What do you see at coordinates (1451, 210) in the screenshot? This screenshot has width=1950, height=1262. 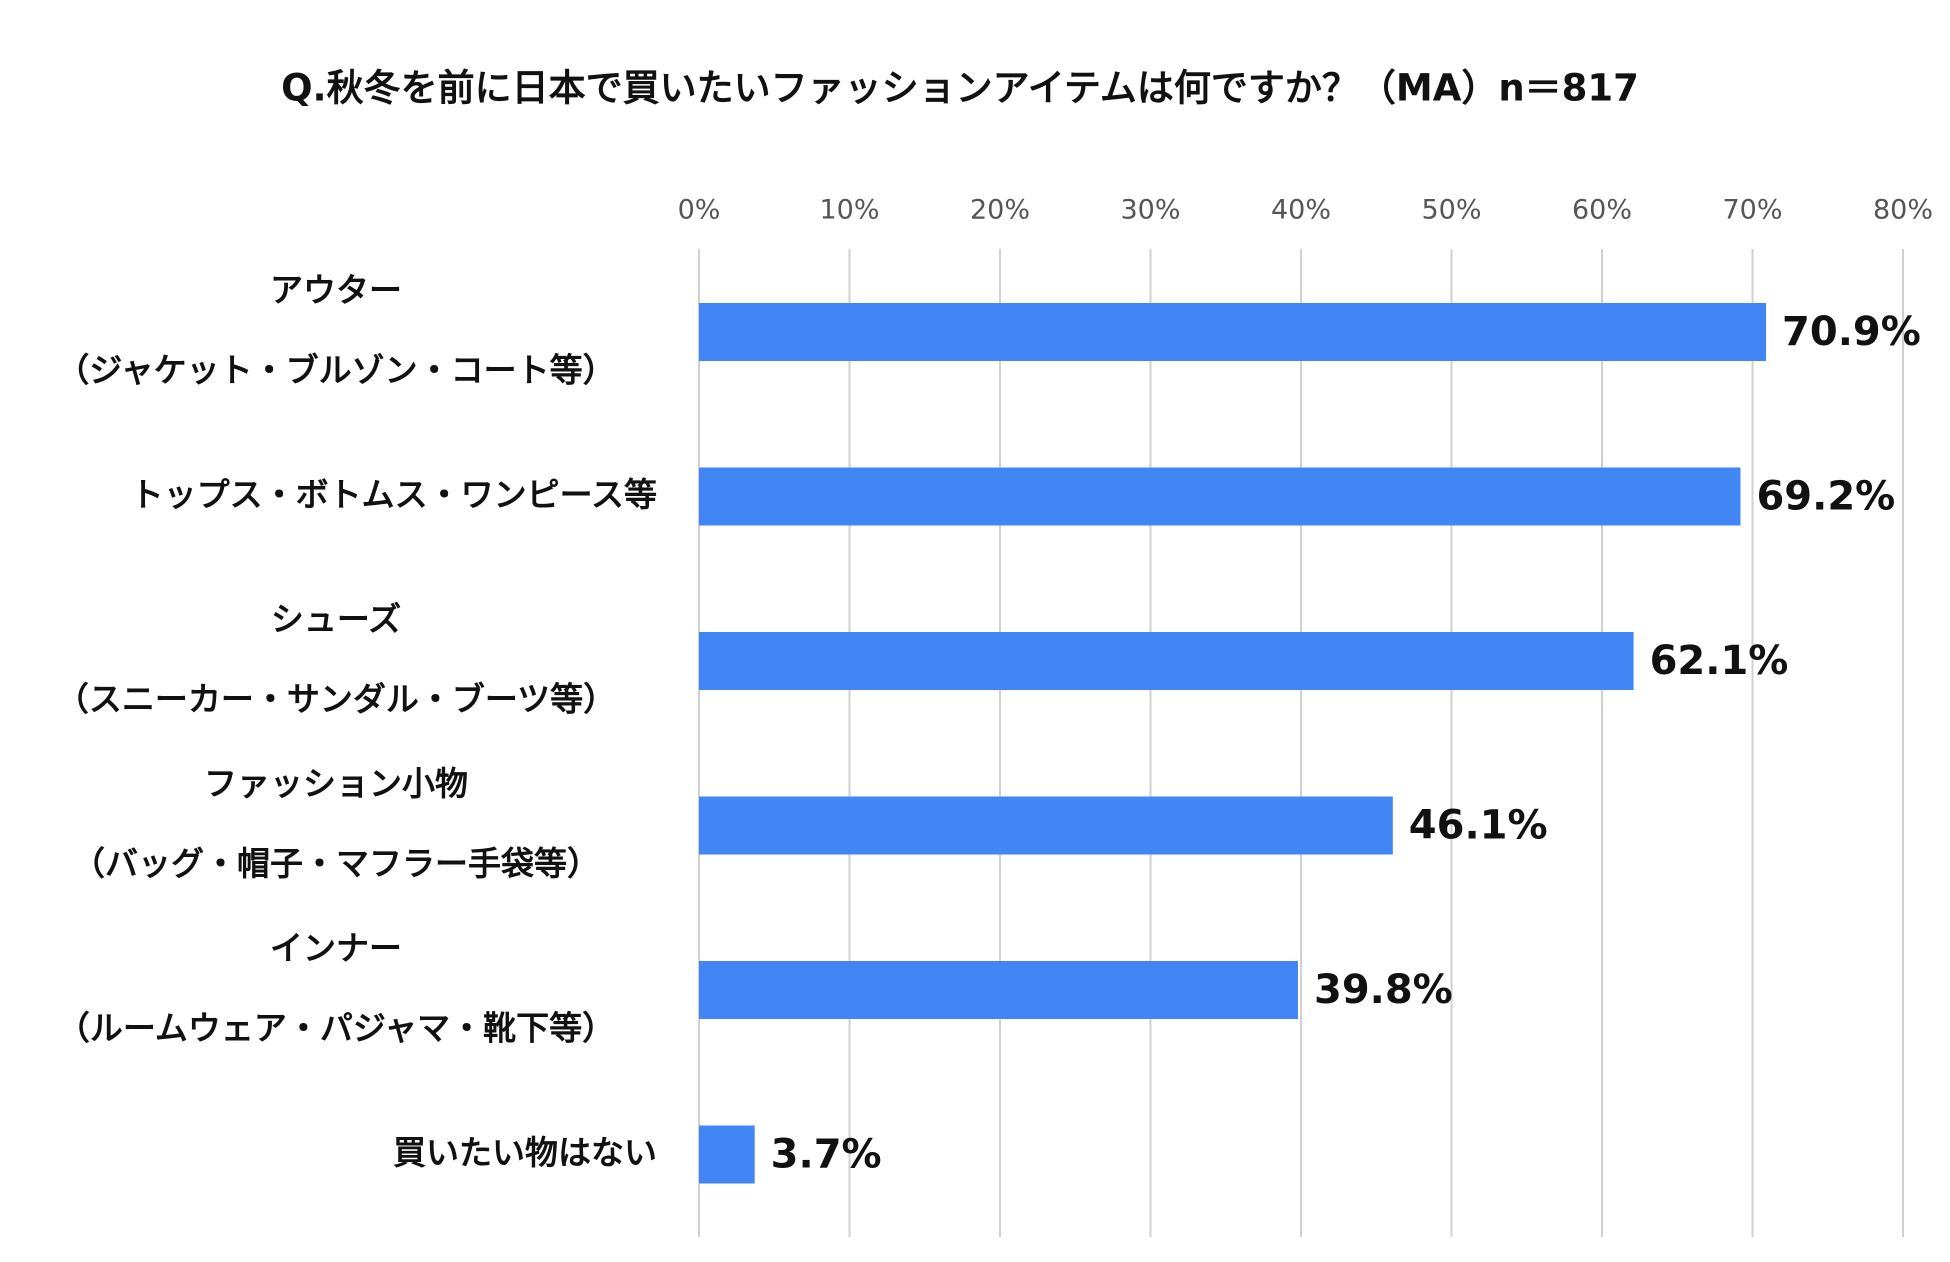 I see `x-tick-label: 50%` at bounding box center [1451, 210].